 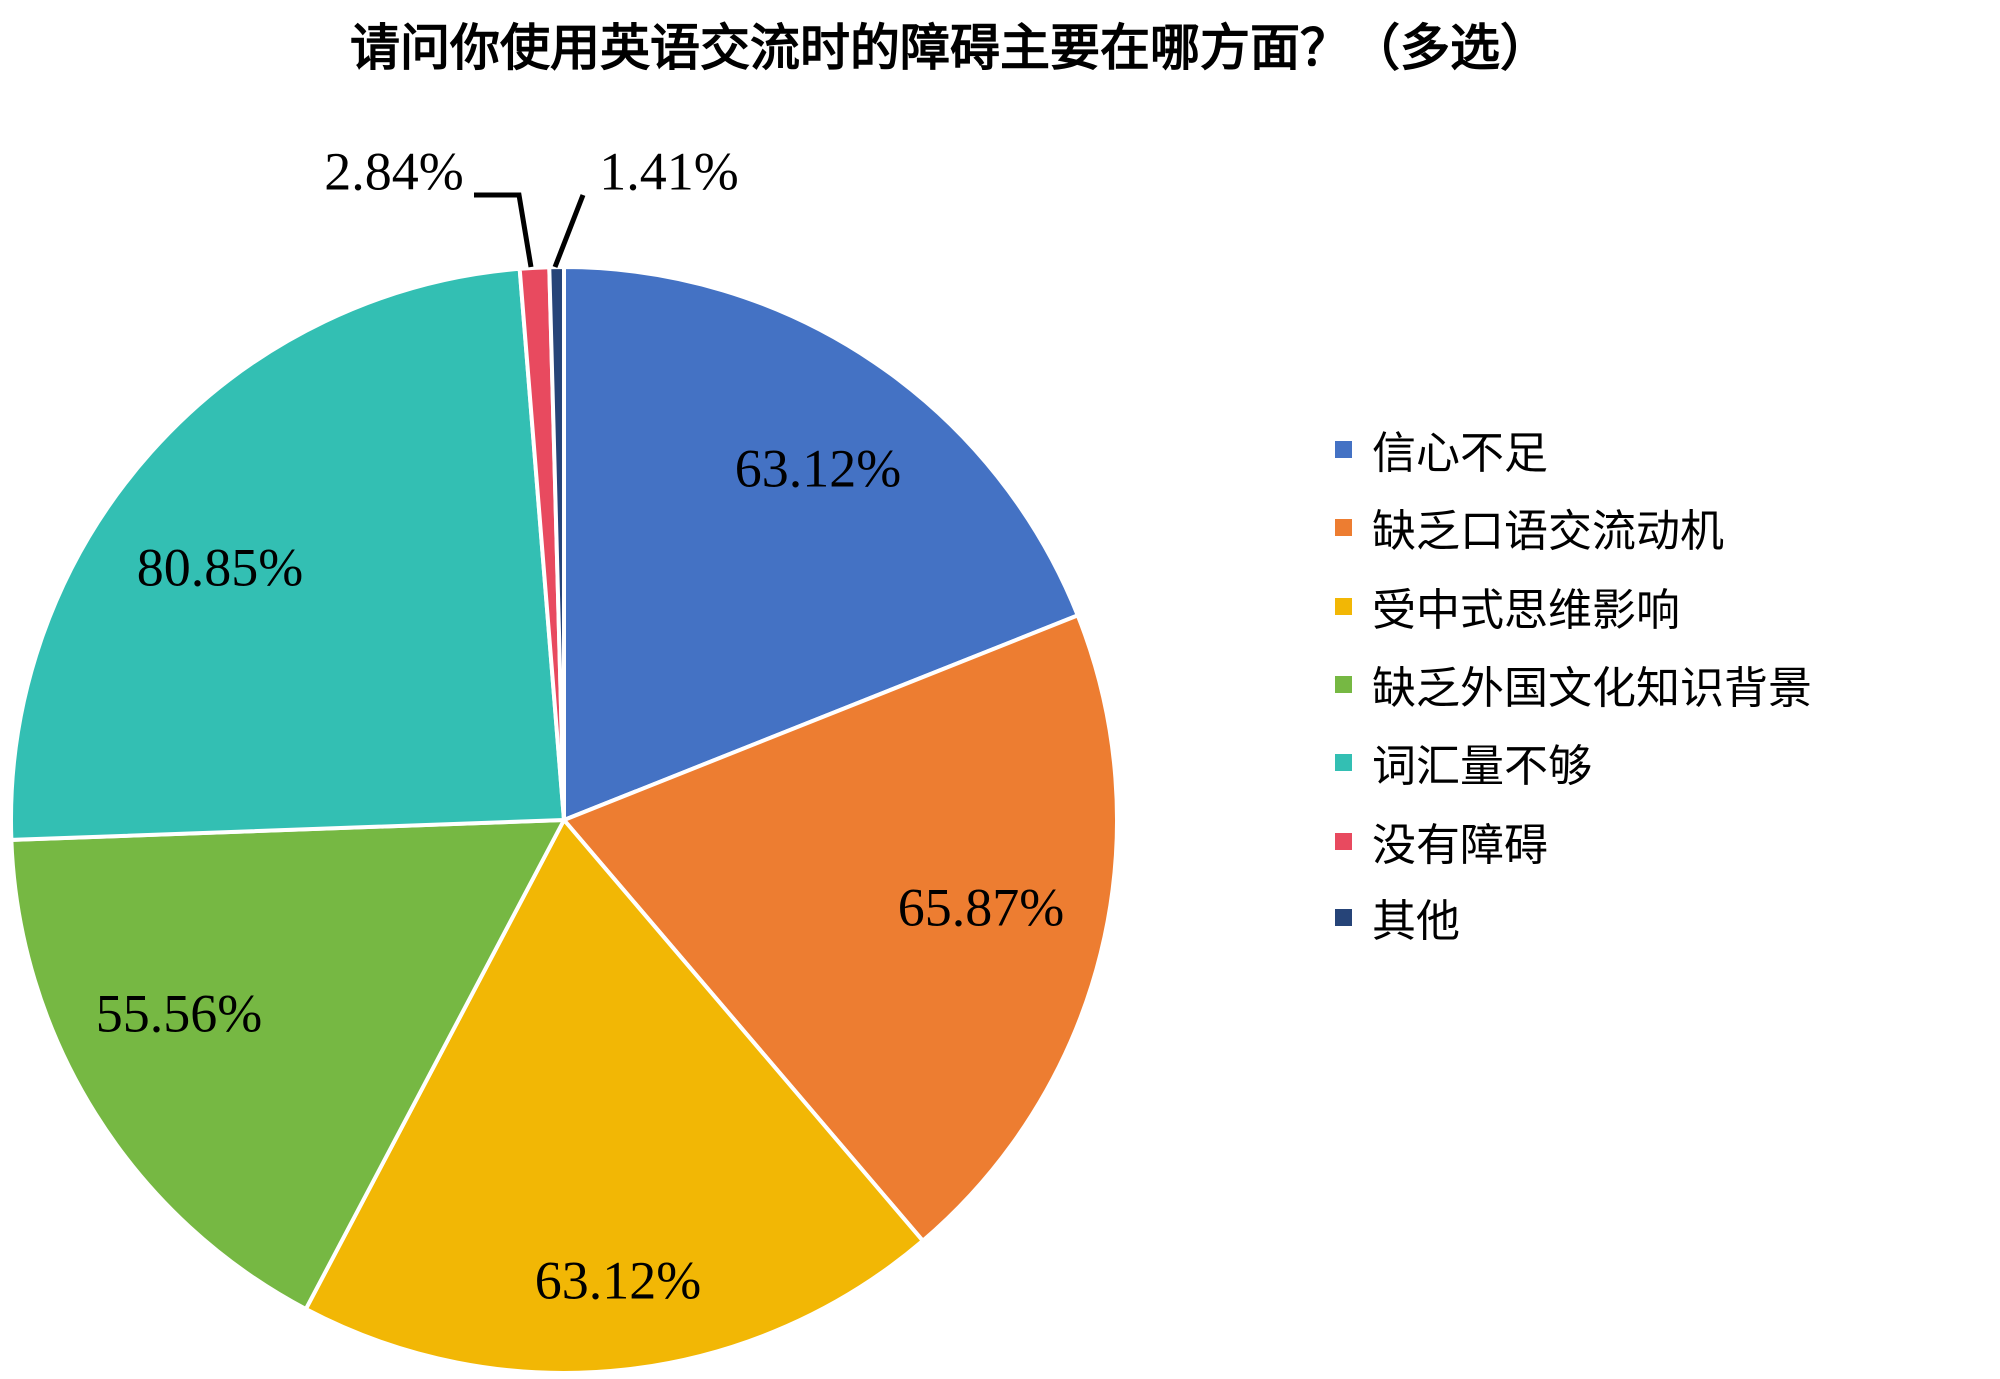 I want to click on legend-item: 受中式思维影响, so click(x=1507, y=606).